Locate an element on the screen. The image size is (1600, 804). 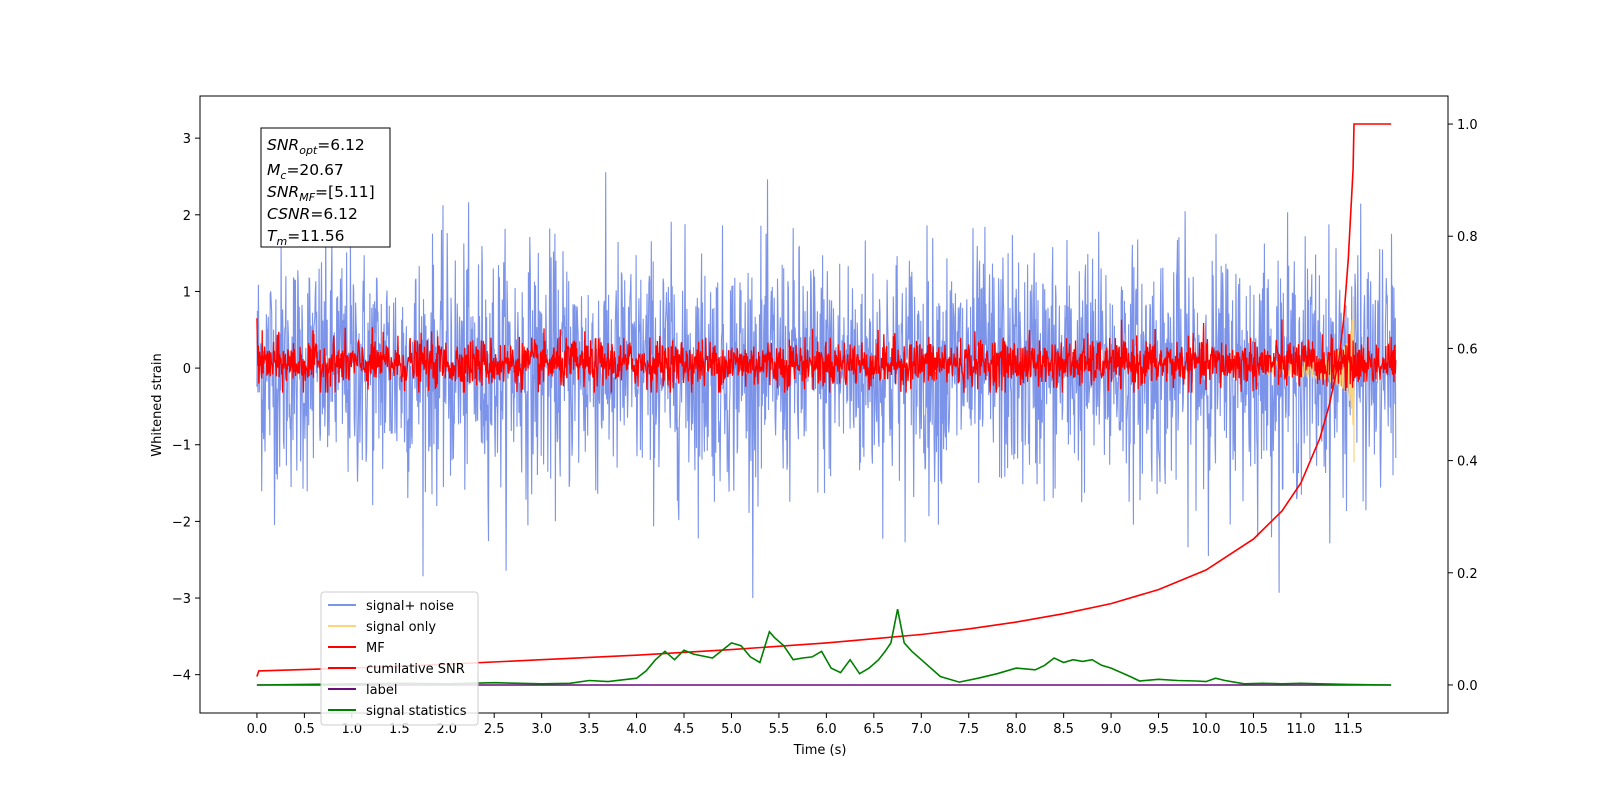
y-tick-label: −2 is located at coordinates (181, 522).